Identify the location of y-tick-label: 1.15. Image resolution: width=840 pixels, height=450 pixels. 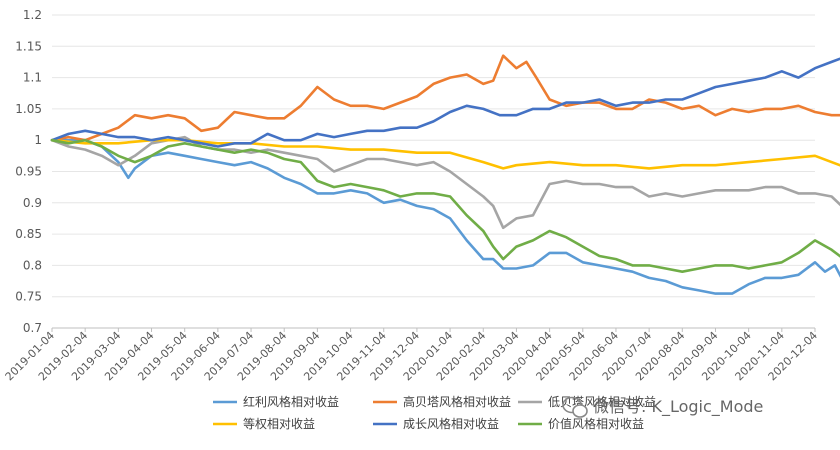
(28, 46).